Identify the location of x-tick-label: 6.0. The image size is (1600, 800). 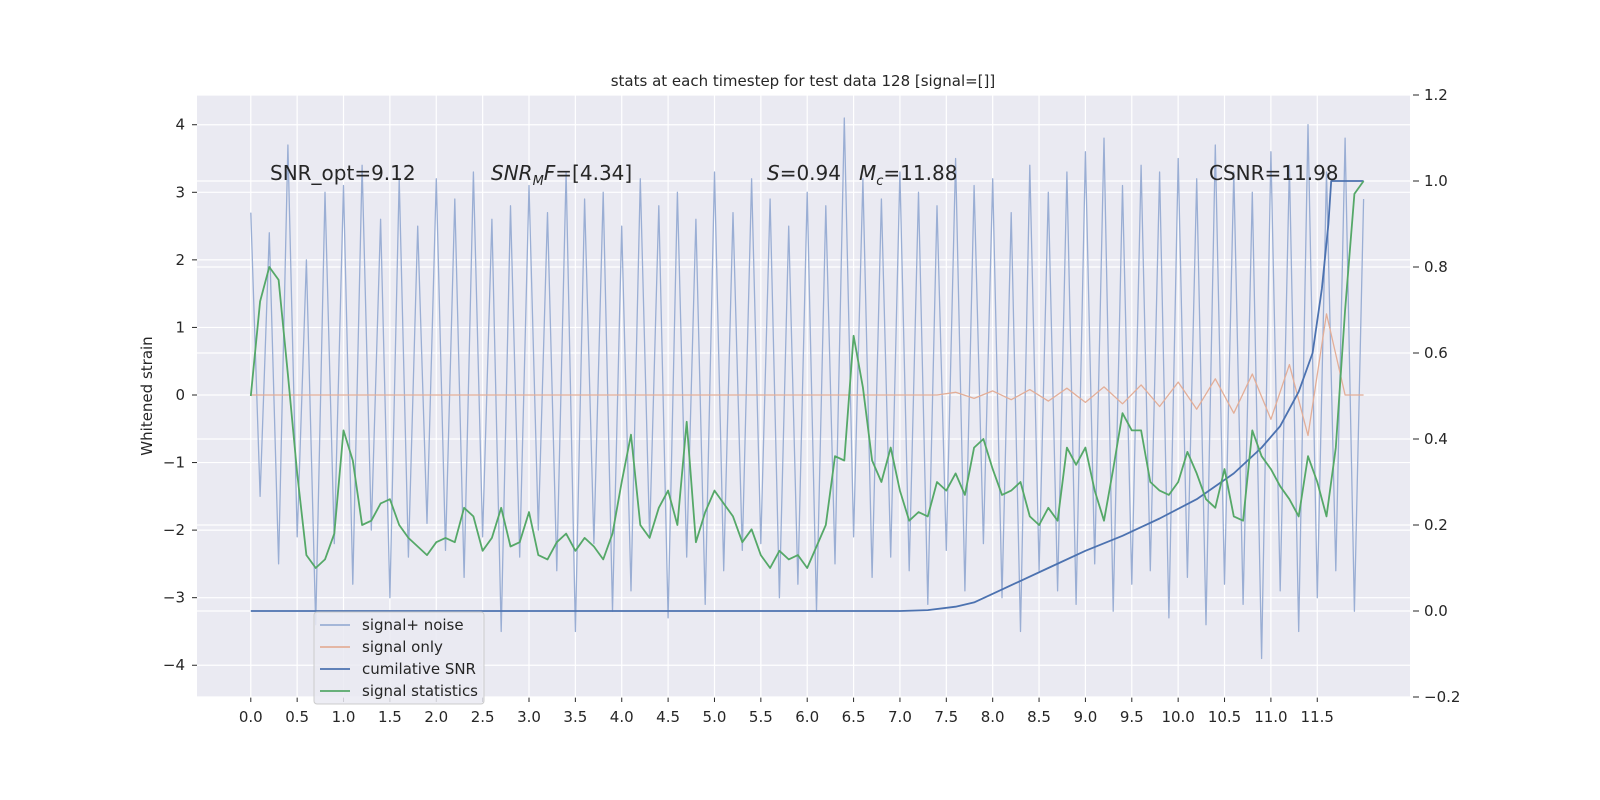
(807, 717).